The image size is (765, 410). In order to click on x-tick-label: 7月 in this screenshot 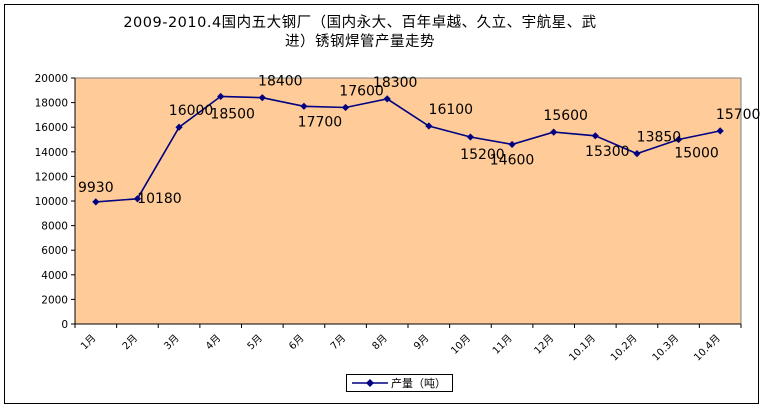, I will do `click(338, 342)`.